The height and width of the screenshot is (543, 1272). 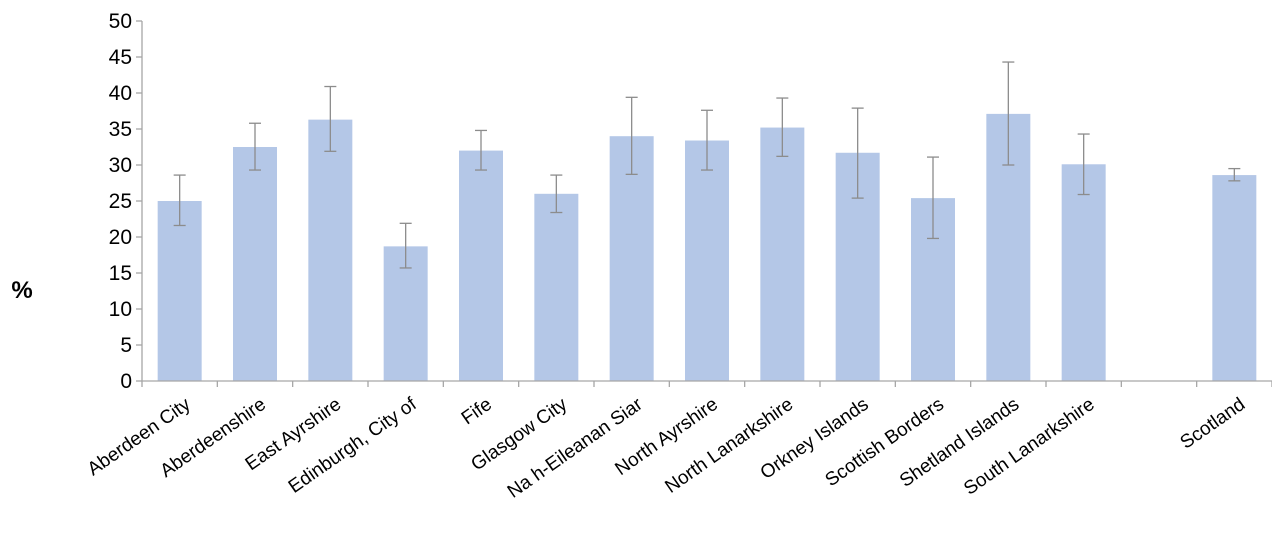 What do you see at coordinates (120, 201) in the screenshot?
I see `y-tick-label: 25` at bounding box center [120, 201].